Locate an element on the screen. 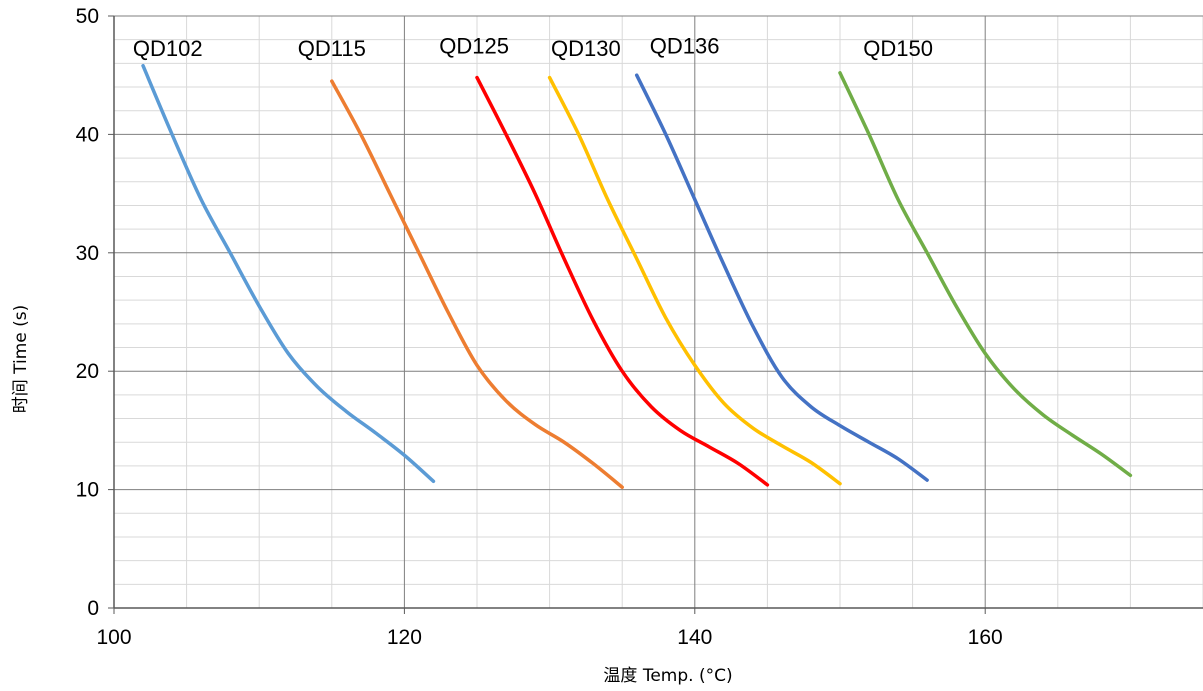 The height and width of the screenshot is (691, 1203). series-line-qd136 is located at coordinates (781, 277).